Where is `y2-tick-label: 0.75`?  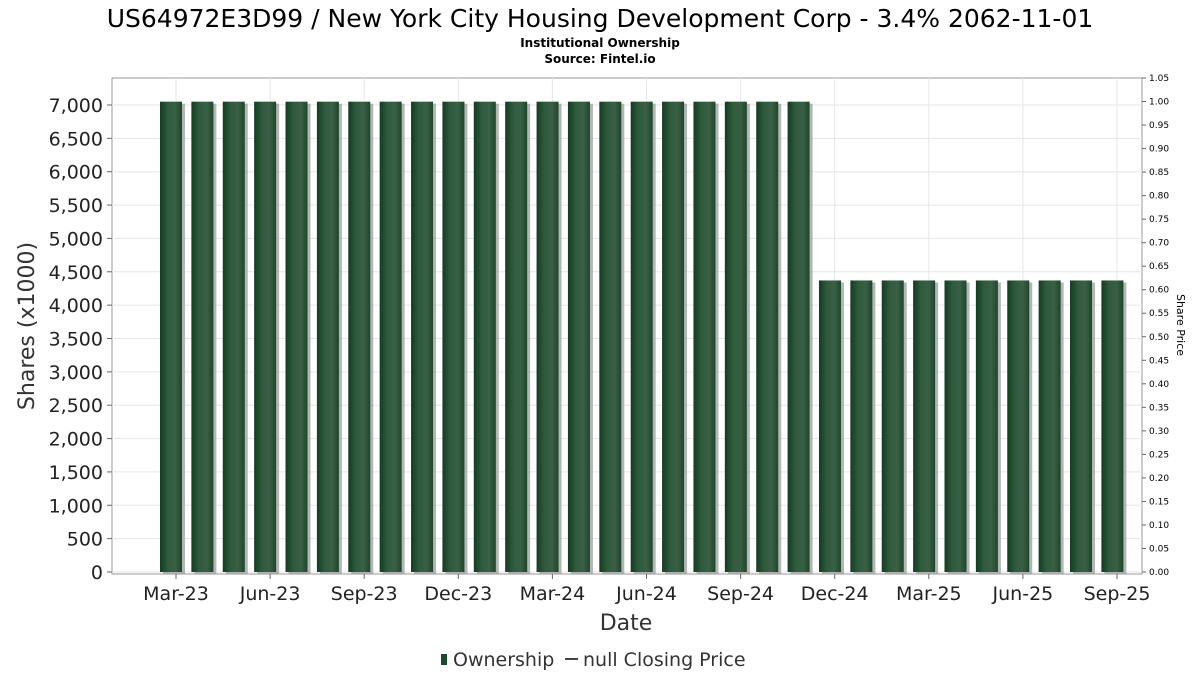
y2-tick-label: 0.75 is located at coordinates (1159, 220).